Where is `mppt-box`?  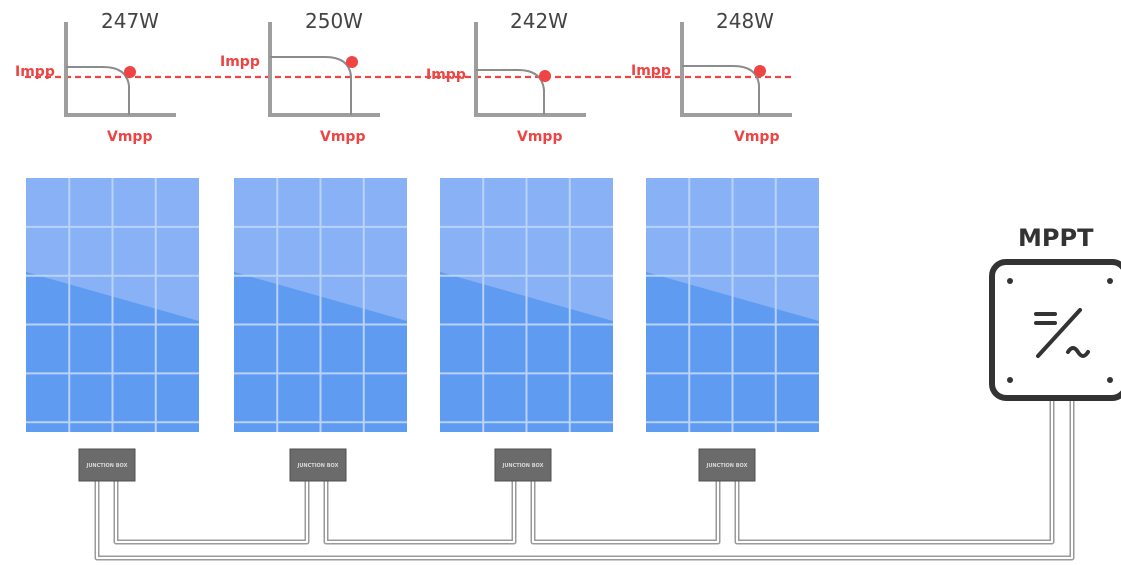
mppt-box is located at coordinates (1055, 330).